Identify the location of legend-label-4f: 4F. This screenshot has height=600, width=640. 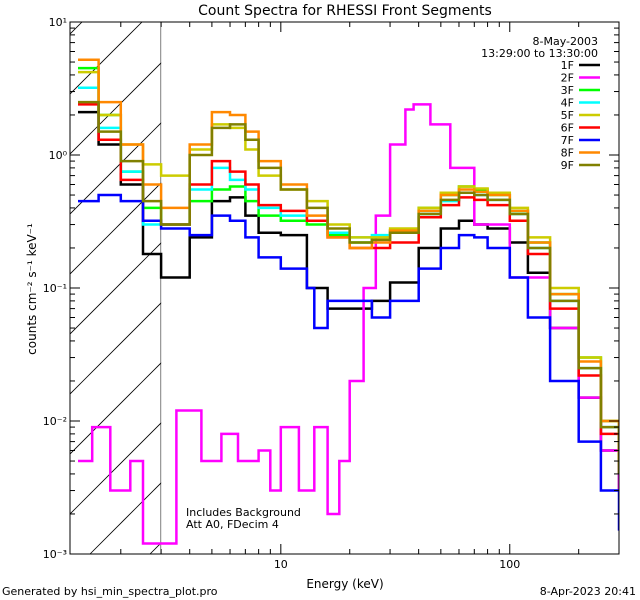
(567, 103).